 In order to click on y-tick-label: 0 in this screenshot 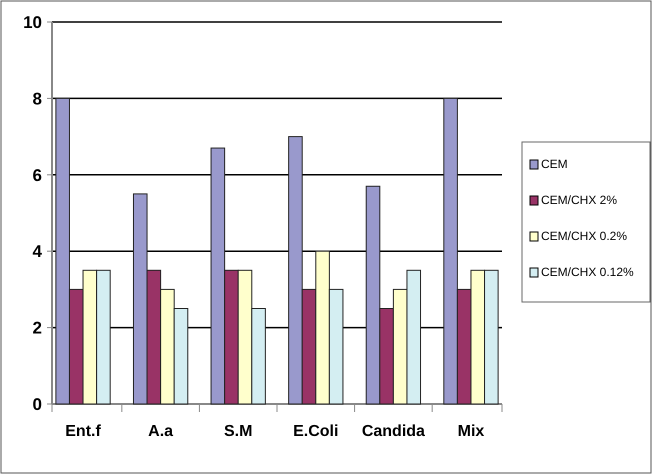, I will do `click(37, 404)`.